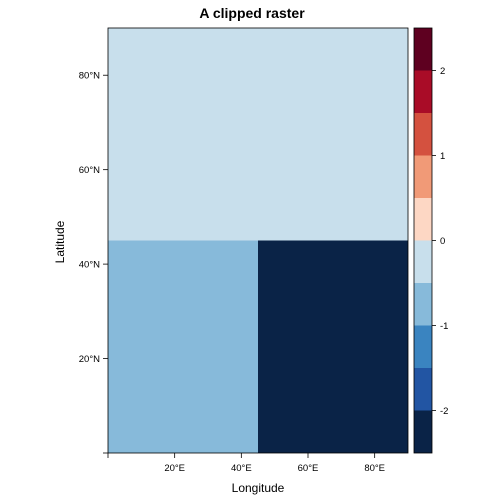  What do you see at coordinates (89, 359) in the screenshot?
I see `y-tick-label-0: 20°N` at bounding box center [89, 359].